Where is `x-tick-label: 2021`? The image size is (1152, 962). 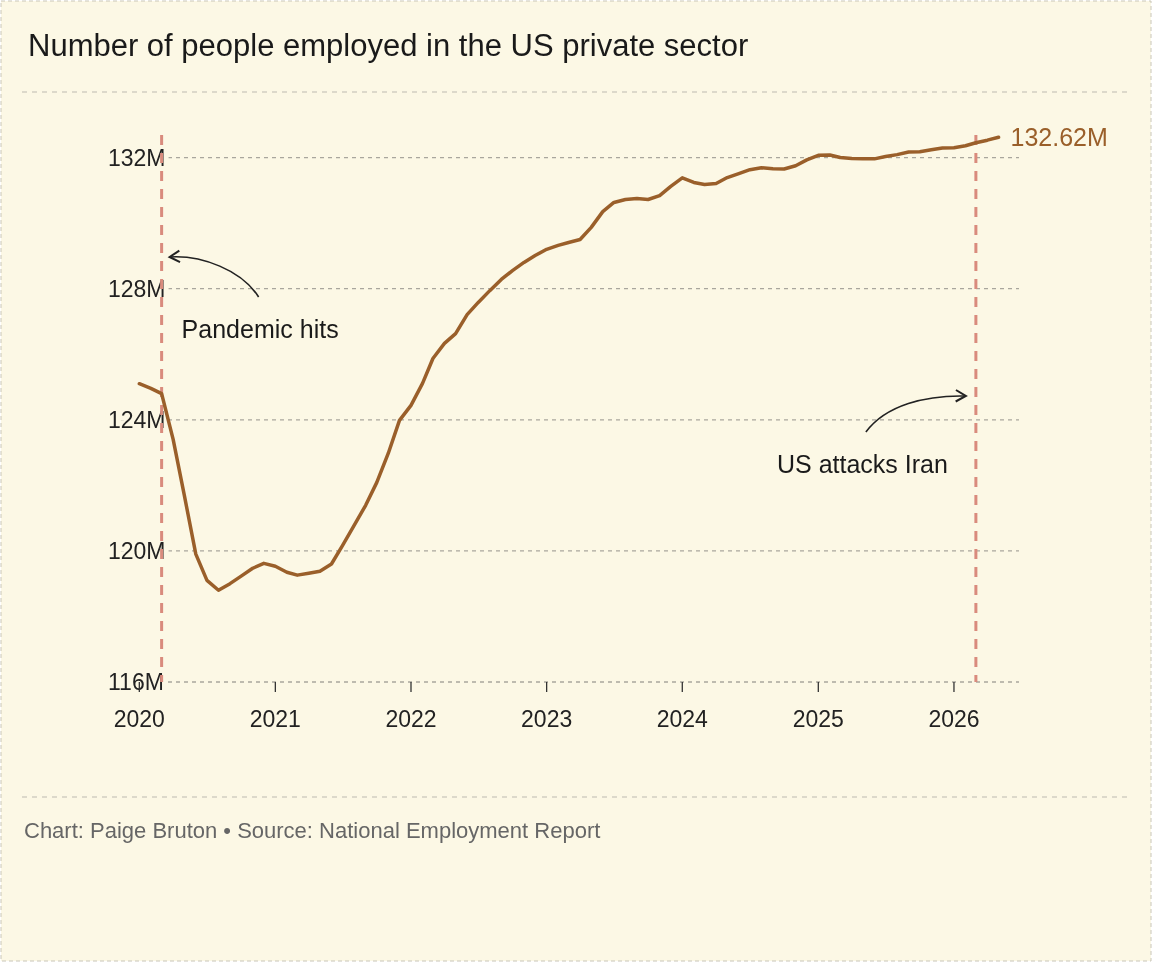
x-tick-label: 2021 is located at coordinates (275, 719).